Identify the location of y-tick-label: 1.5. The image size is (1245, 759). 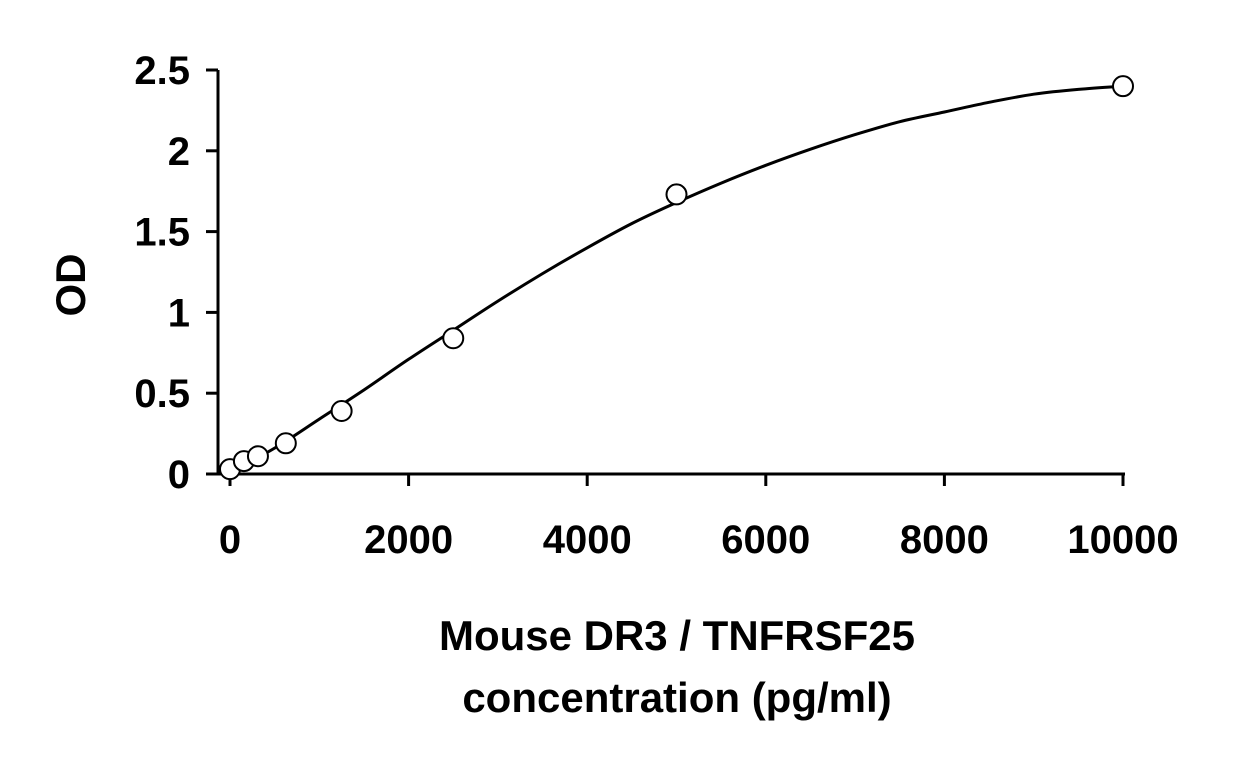
(162, 233).